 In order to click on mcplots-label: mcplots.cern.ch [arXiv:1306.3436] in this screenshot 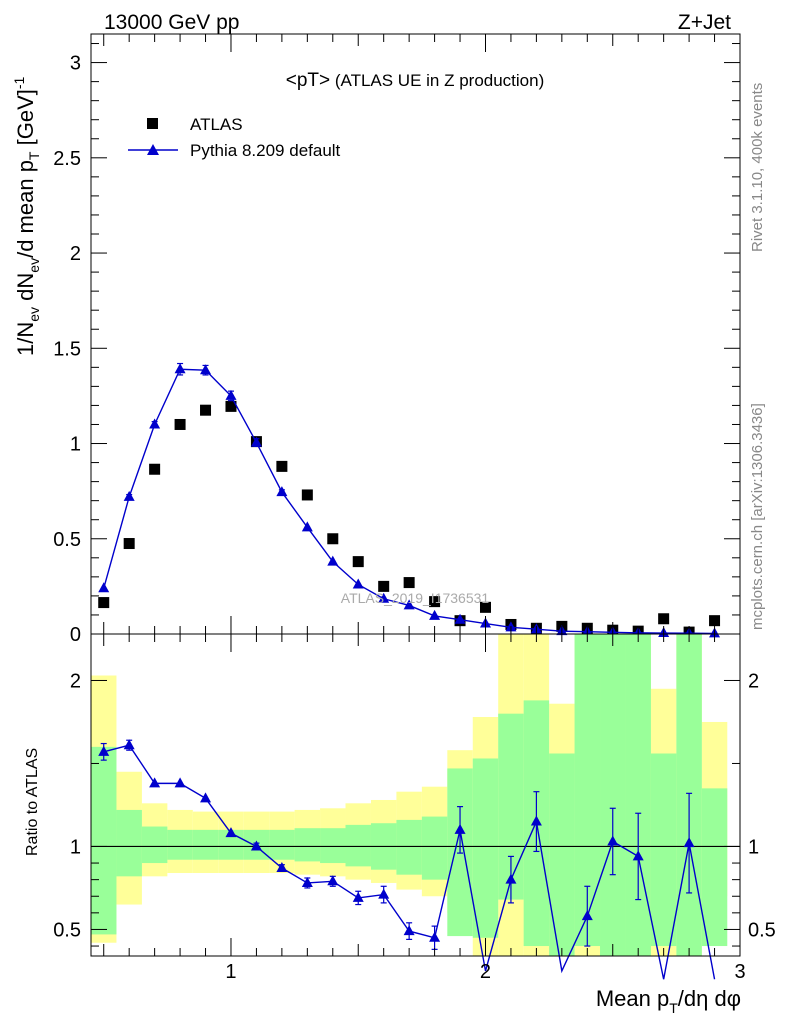, I will do `click(757, 516)`.